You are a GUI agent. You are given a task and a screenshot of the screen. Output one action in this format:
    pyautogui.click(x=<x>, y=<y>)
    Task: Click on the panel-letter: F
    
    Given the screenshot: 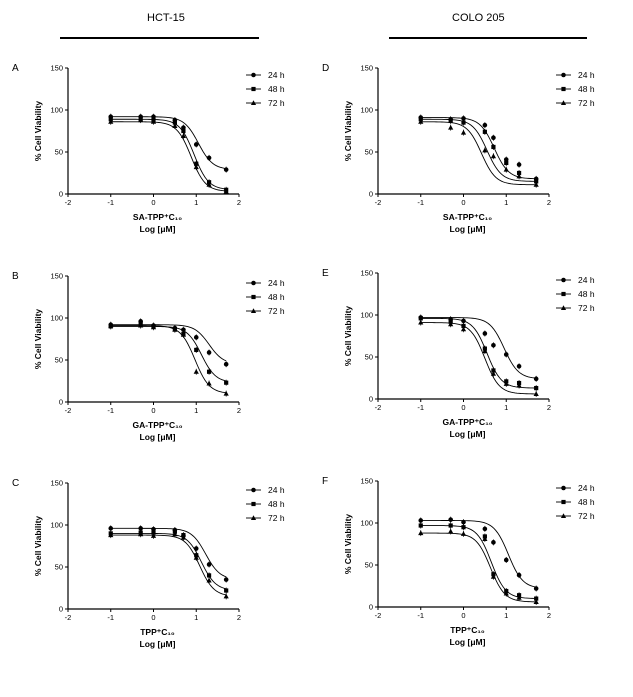 What is the action you would take?
    pyautogui.click(x=325, y=481)
    